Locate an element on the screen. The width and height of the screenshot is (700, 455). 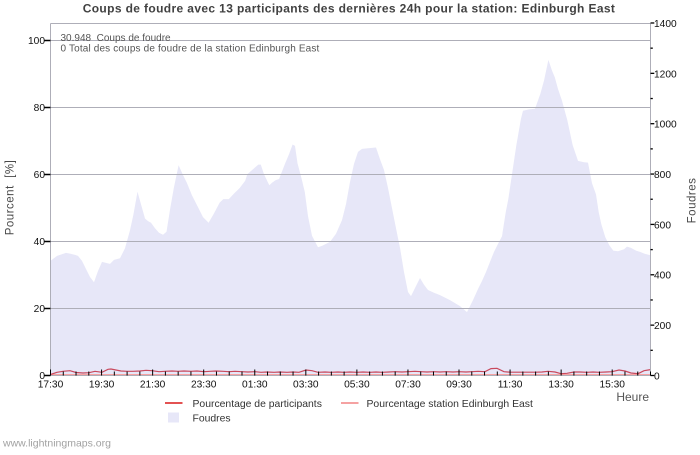
svg-text: Heure is located at coordinates (632, 397).